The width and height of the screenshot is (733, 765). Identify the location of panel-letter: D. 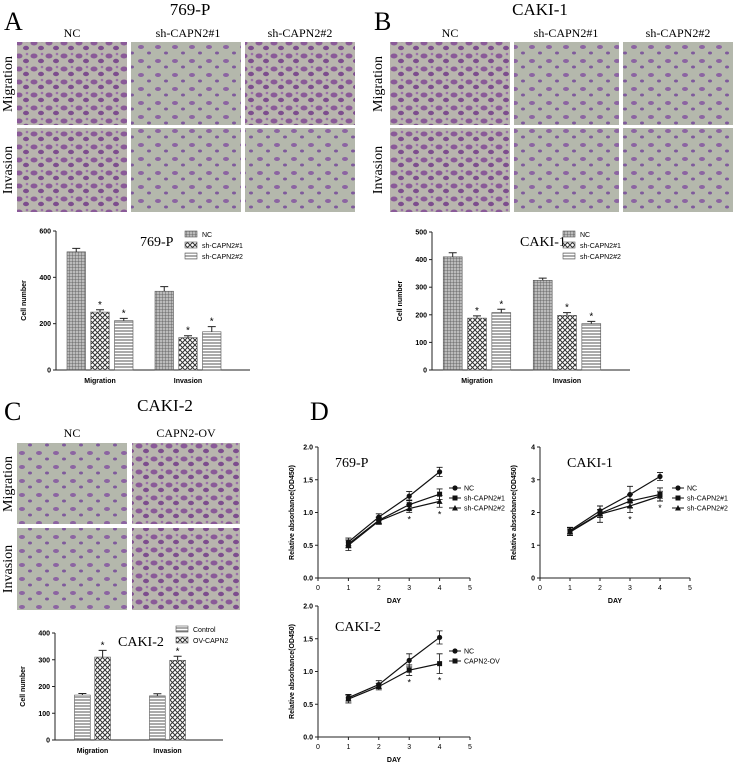
(319, 411).